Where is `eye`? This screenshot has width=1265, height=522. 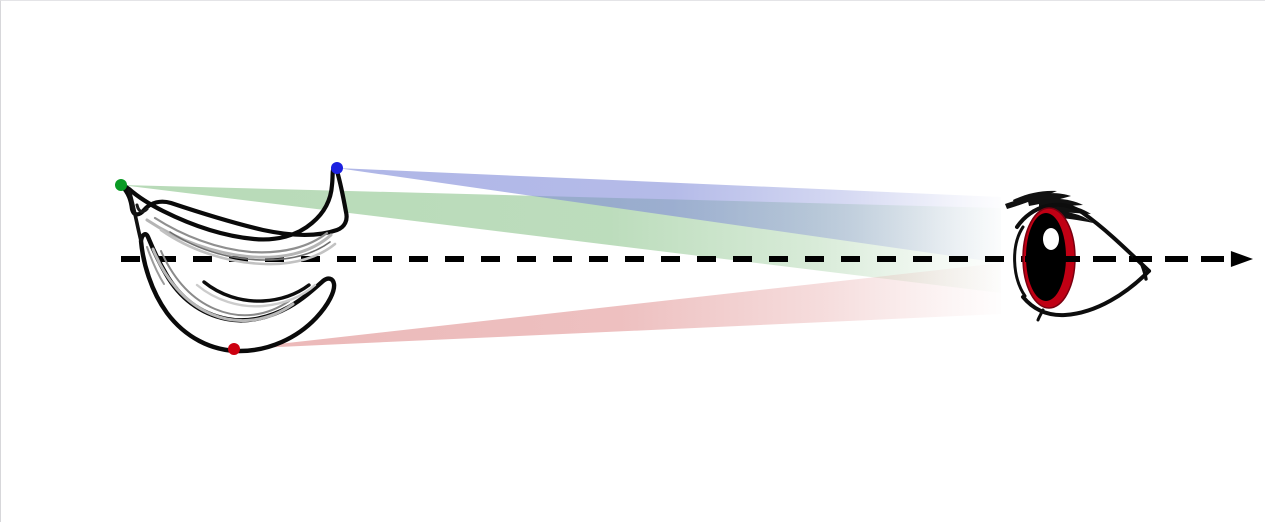
eye is located at coordinates (1078, 256).